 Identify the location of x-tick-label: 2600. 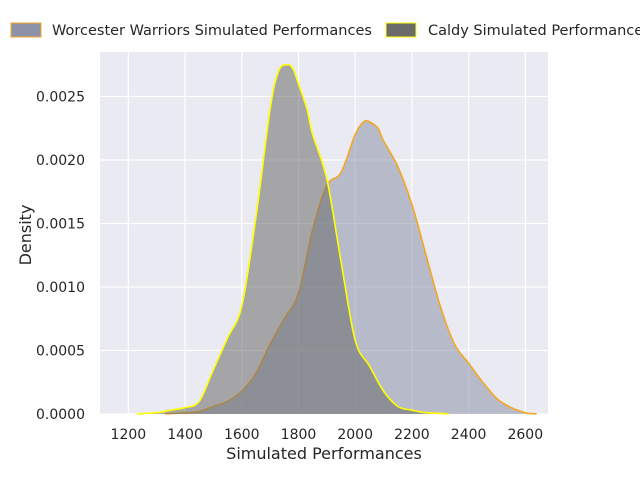
(525, 435).